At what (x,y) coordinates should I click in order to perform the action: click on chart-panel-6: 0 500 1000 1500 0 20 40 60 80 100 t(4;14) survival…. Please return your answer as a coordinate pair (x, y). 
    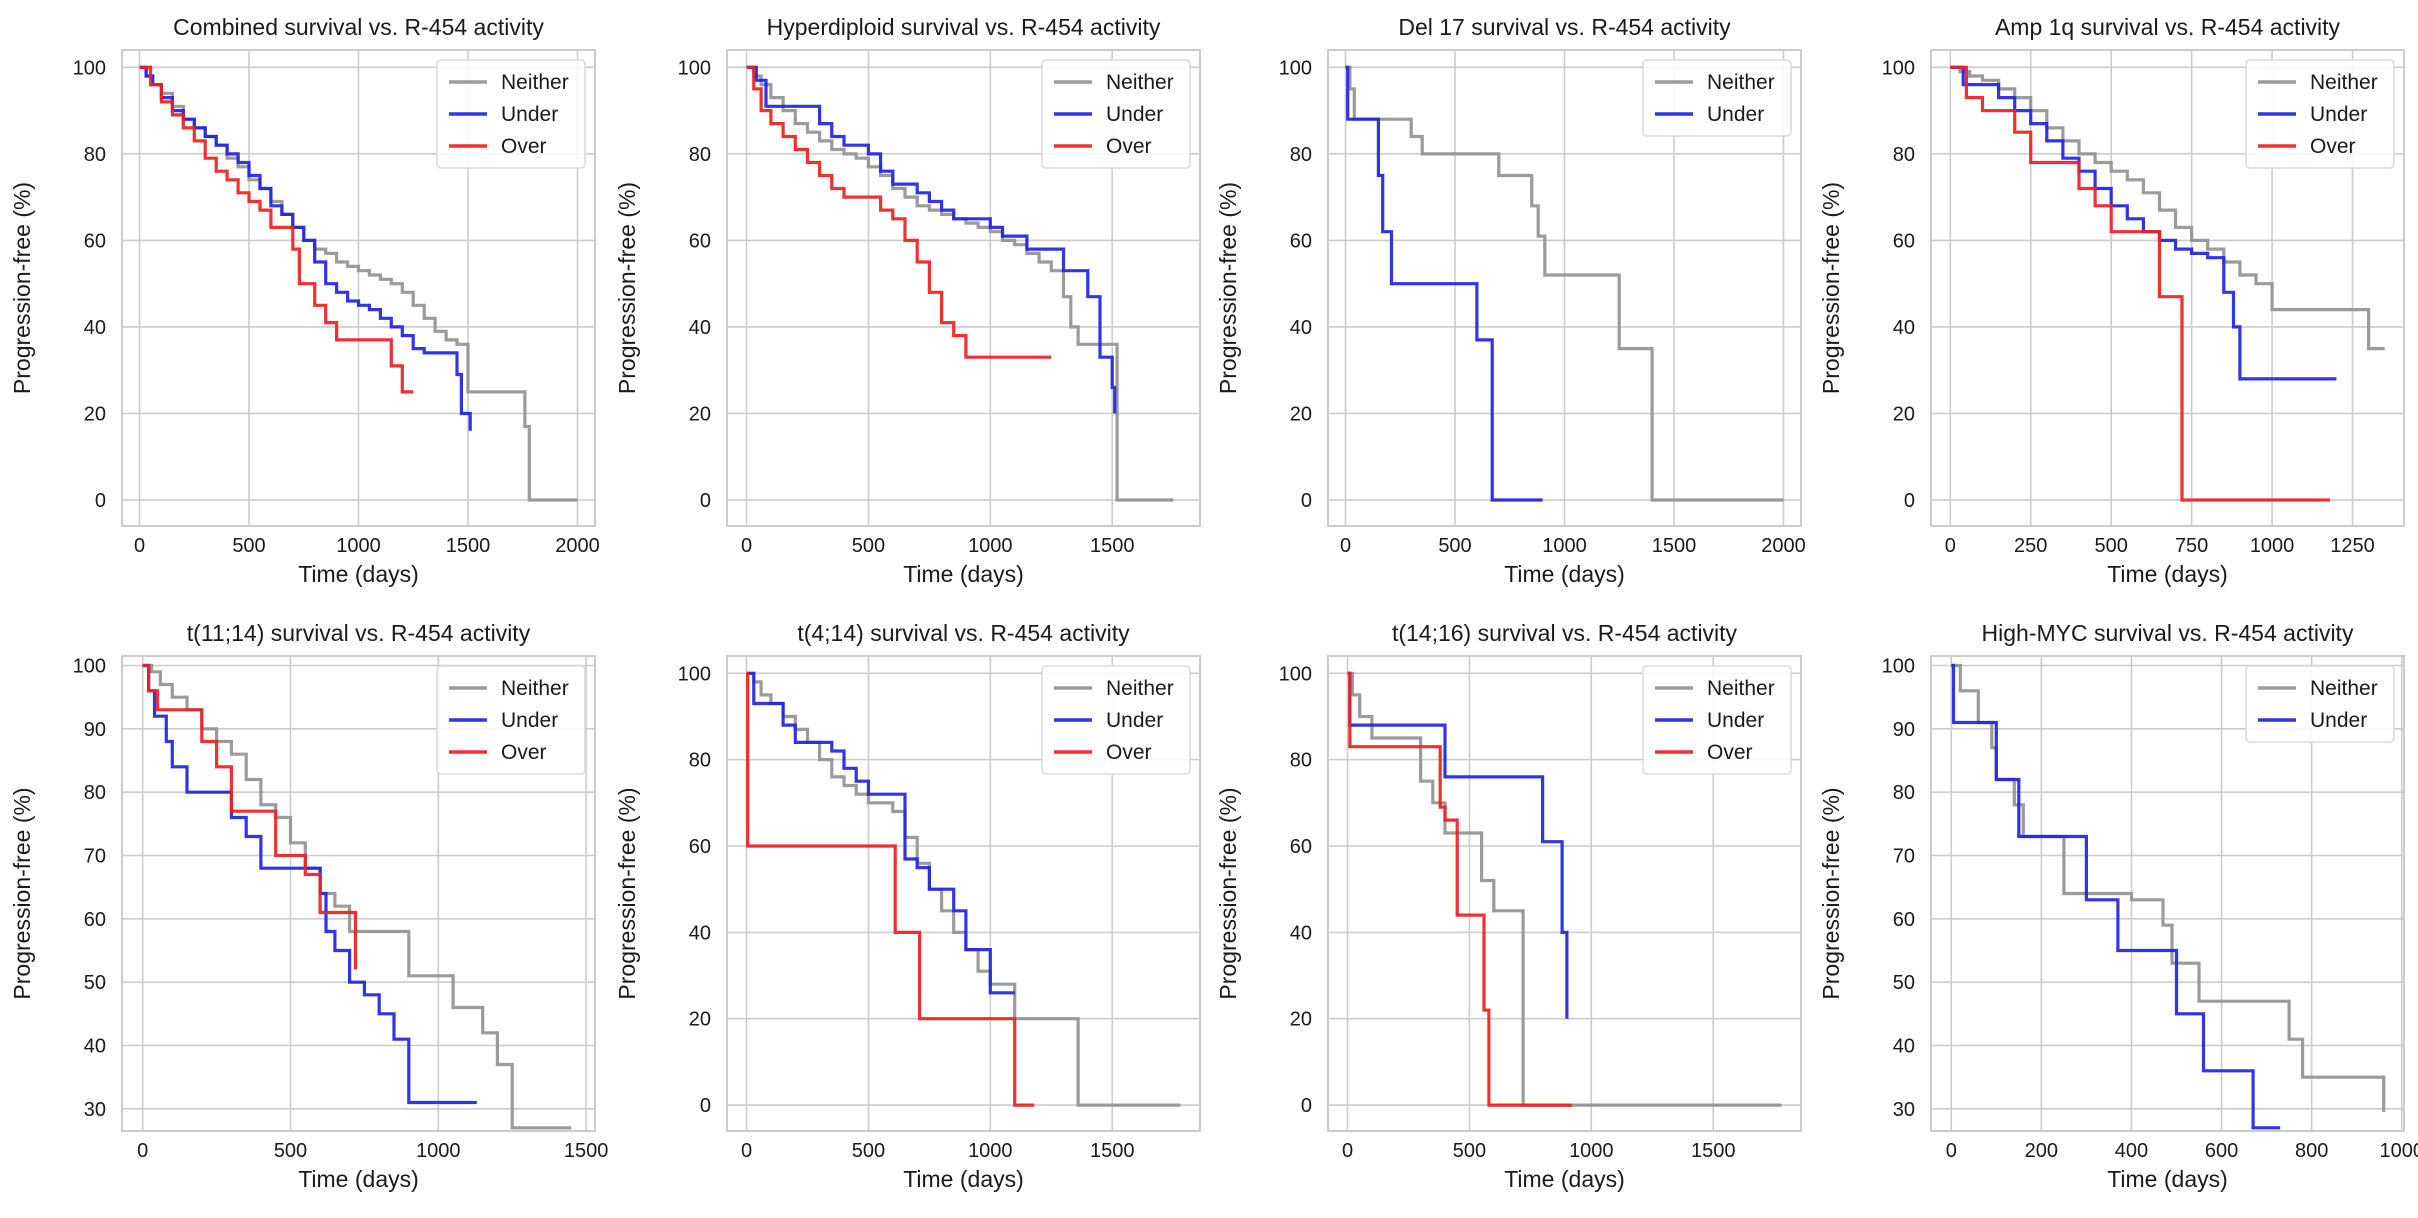
    Looking at the image, I should click on (907, 906).